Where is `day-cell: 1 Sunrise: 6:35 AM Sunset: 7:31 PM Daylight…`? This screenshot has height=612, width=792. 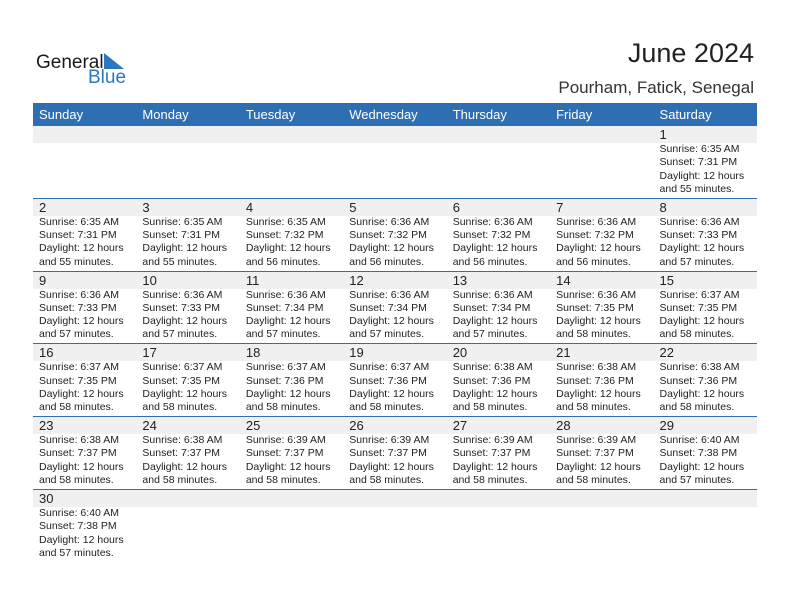
day-cell: 1 Sunrise: 6:35 AM Sunset: 7:31 PM Daylight… is located at coordinates (705, 162).